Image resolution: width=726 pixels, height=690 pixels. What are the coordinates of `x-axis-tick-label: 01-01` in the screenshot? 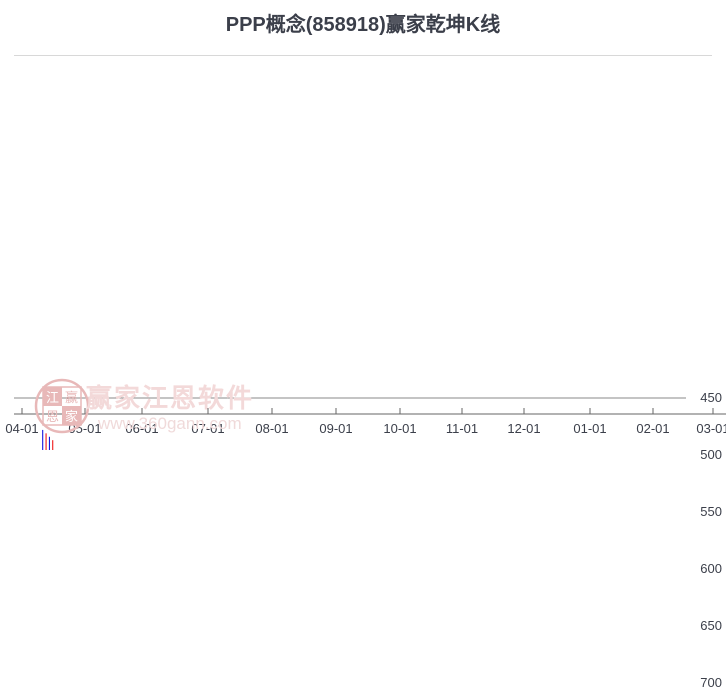 It's located at (590, 428).